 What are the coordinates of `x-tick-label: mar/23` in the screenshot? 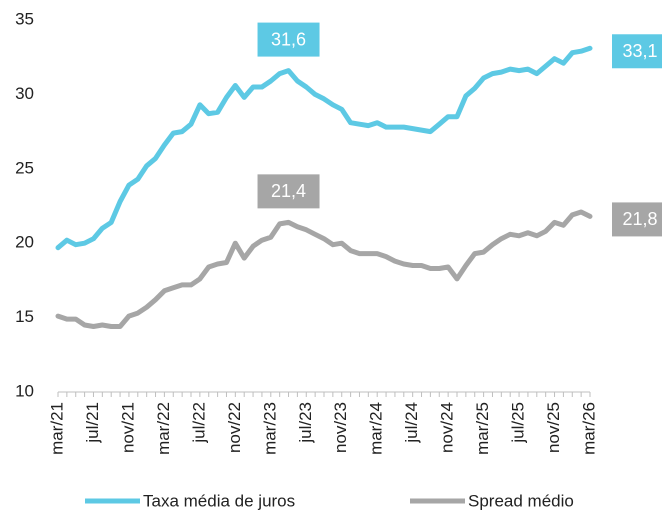 It's located at (269, 428).